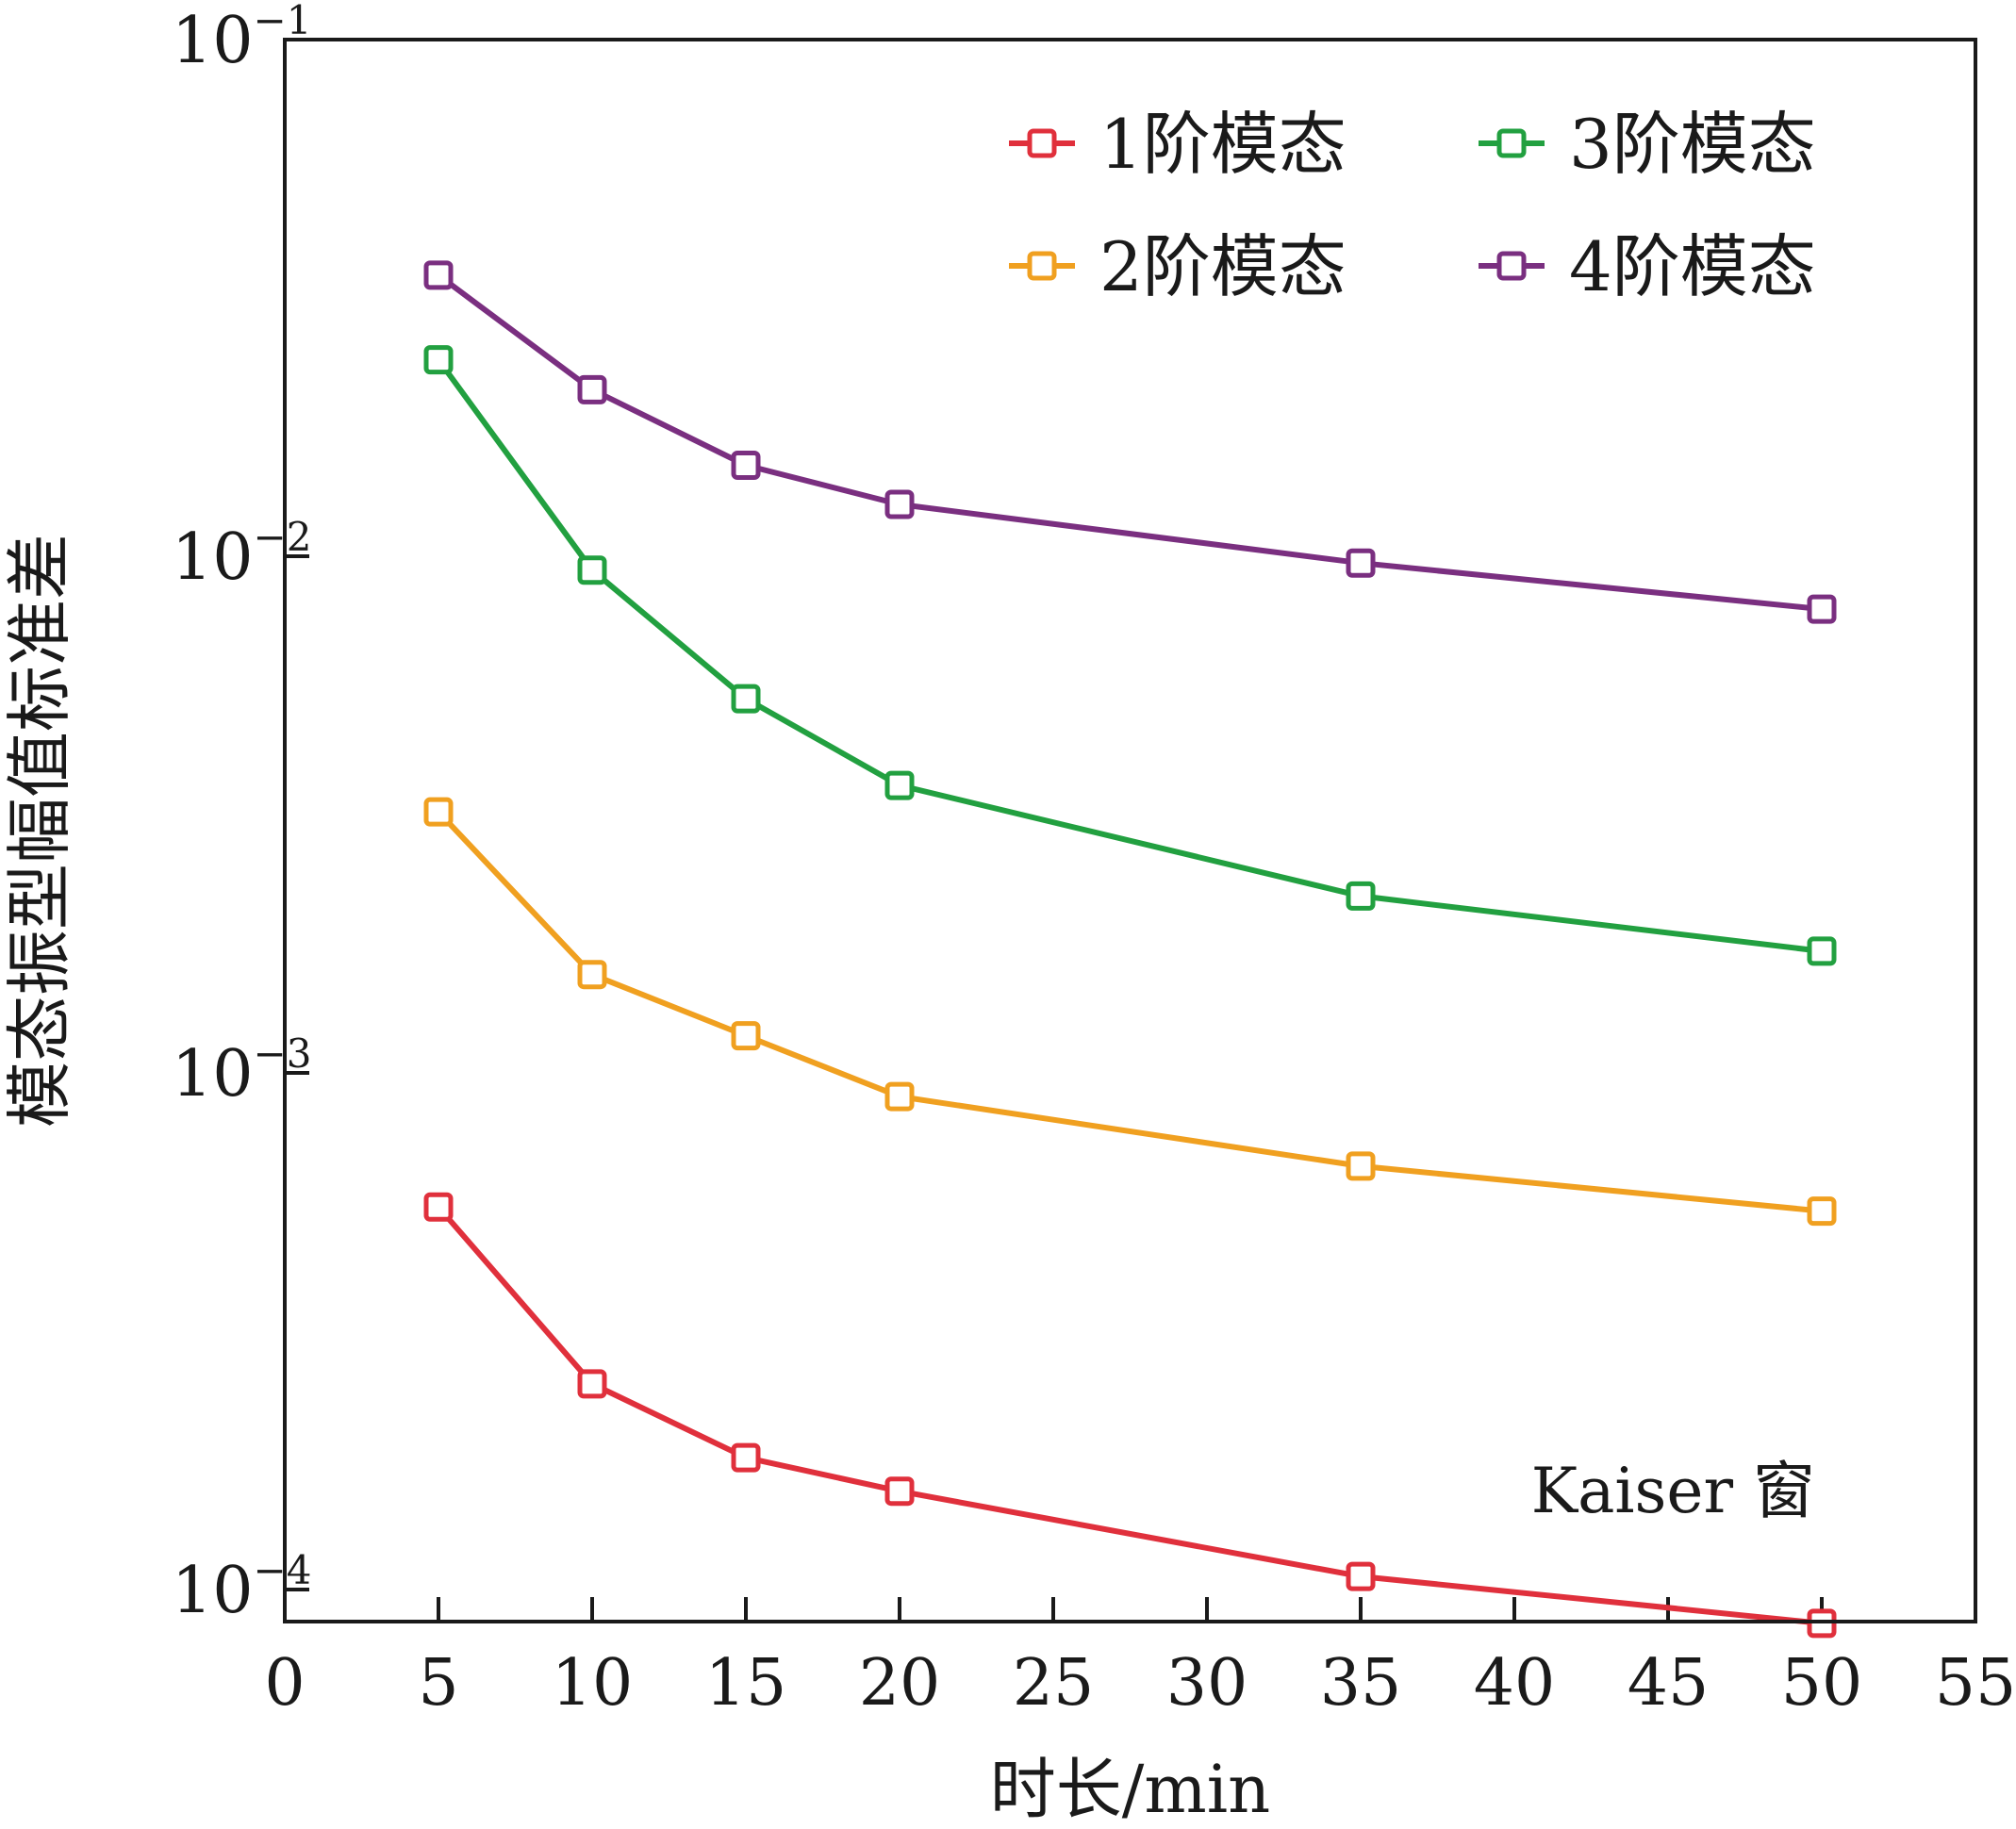 This screenshot has width=2016, height=1829. What do you see at coordinates (1673, 1491) in the screenshot?
I see `annotation-label: Kaiser 窗` at bounding box center [1673, 1491].